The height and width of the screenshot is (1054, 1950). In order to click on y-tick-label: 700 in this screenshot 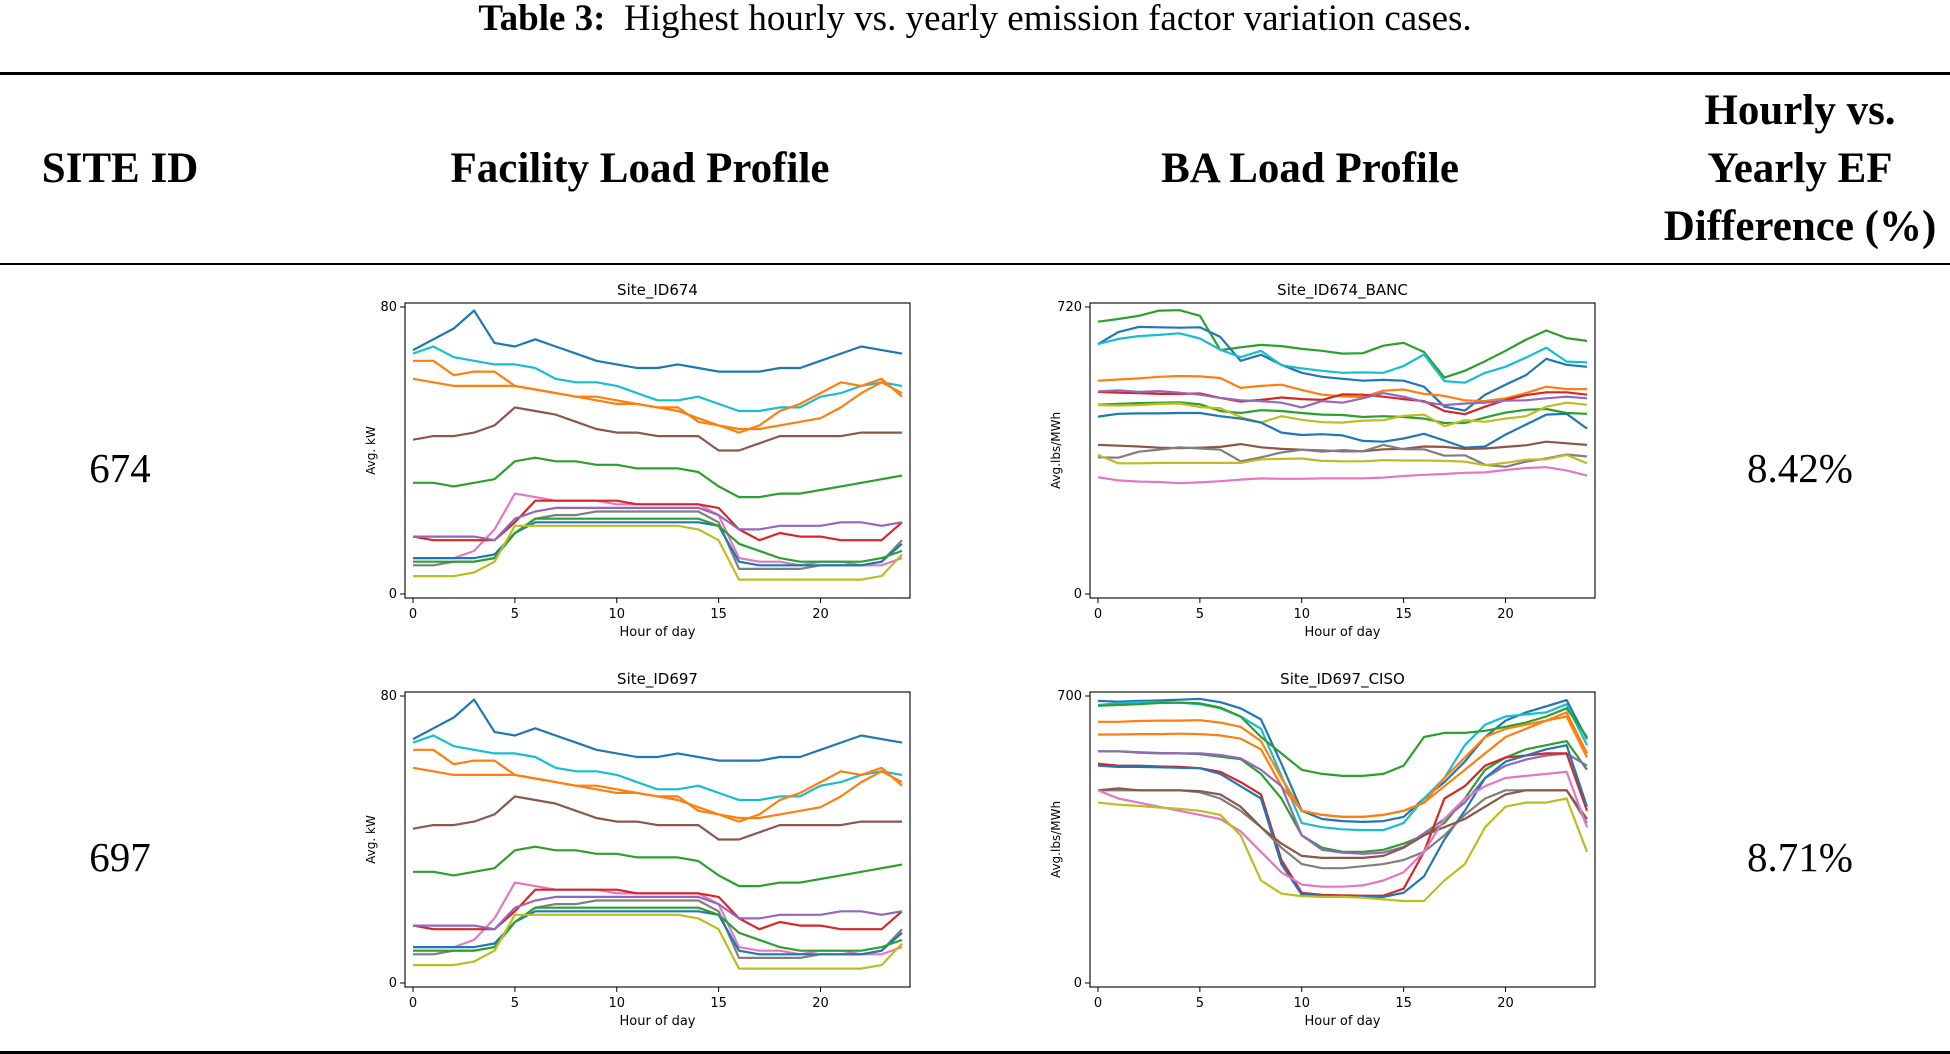, I will do `click(1069, 696)`.